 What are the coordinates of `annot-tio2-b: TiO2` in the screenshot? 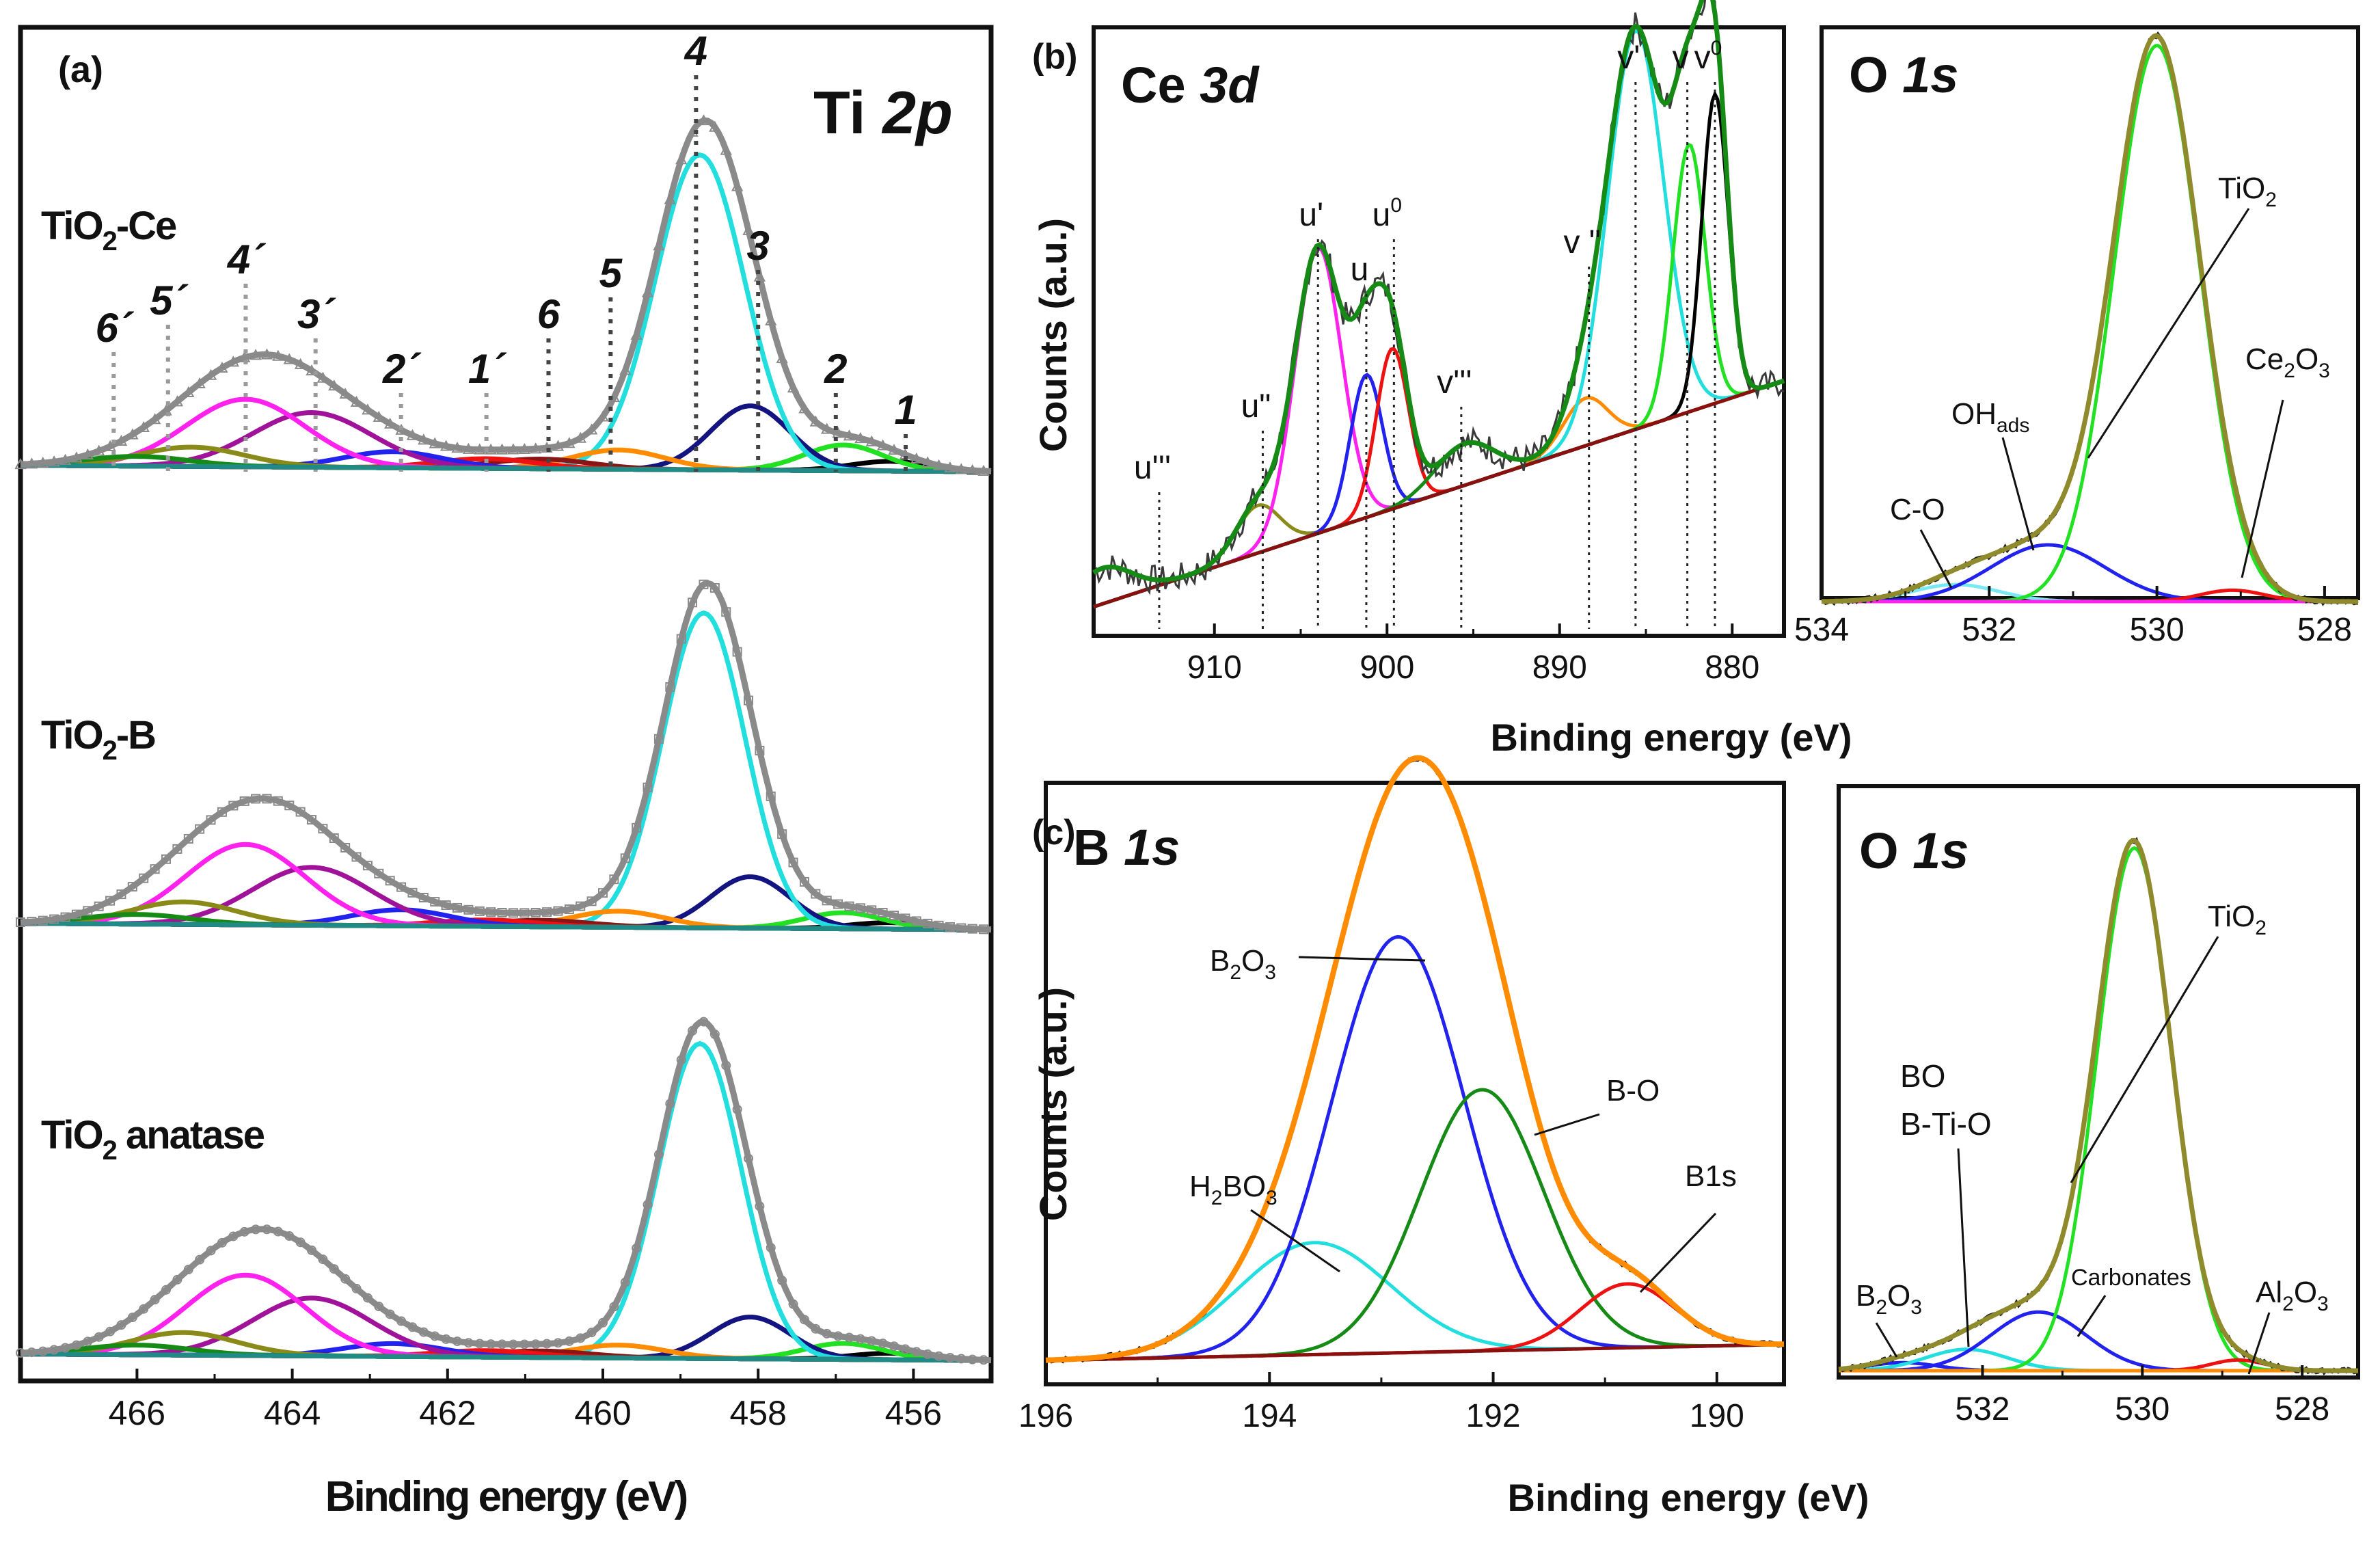 It's located at (2247, 191).